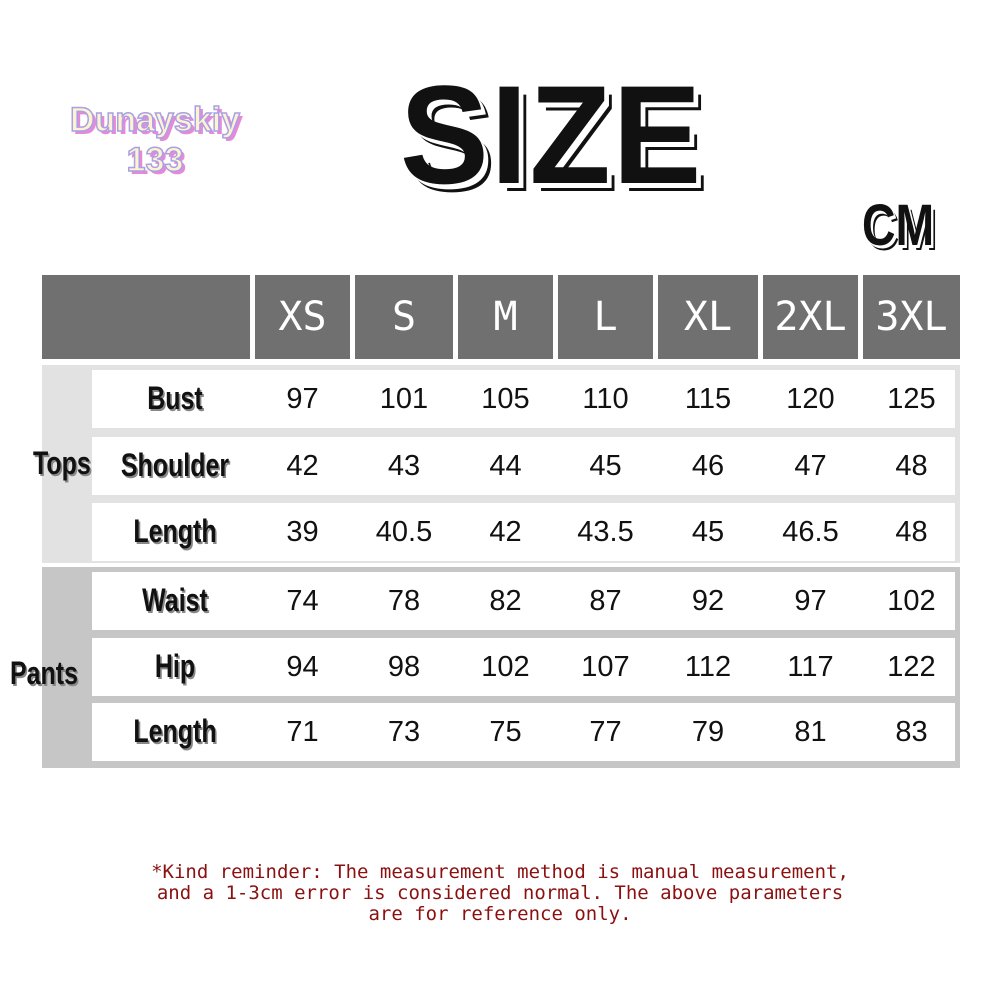 The height and width of the screenshot is (1000, 1000). I want to click on row-label-hip: Hip, so click(175, 666).